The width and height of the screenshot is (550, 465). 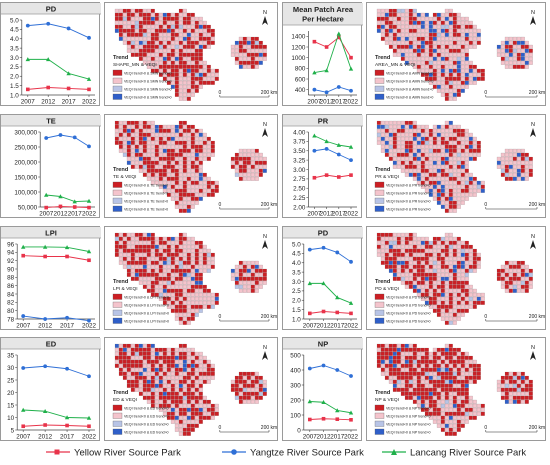 What do you see at coordinates (11, 319) in the screenshot?
I see `y-tick-label: 78` at bounding box center [11, 319].